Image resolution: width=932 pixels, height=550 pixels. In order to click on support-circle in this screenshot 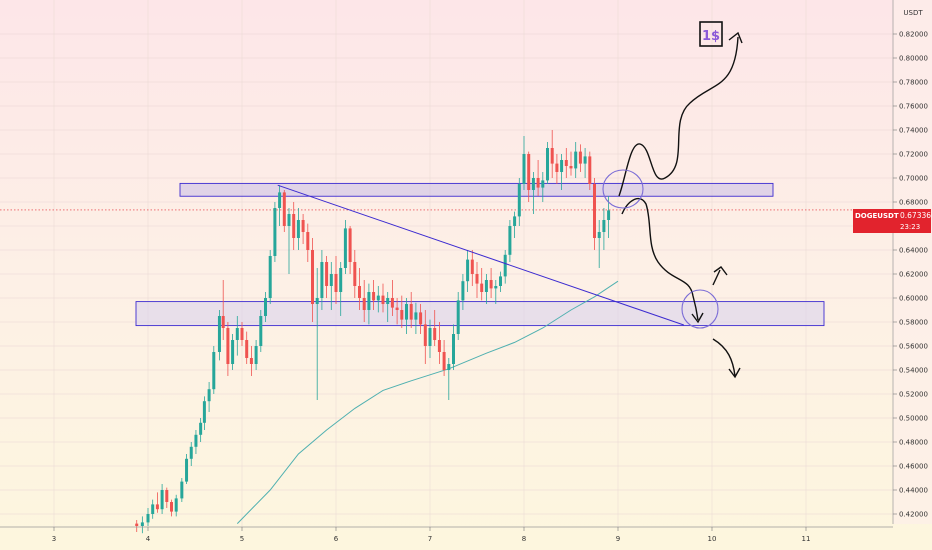, I will do `click(700, 309)`.